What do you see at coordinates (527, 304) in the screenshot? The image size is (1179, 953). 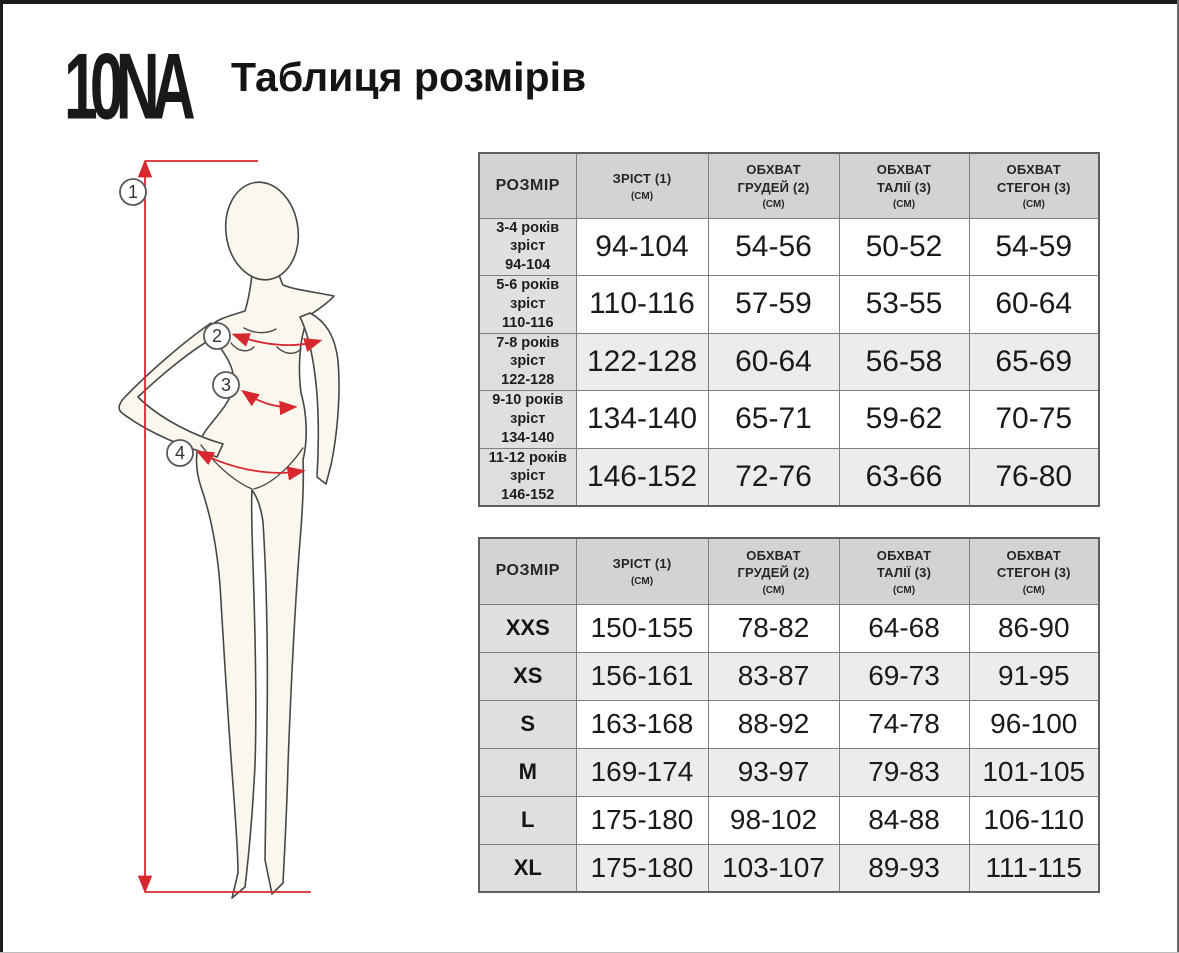 I see `size-cell: 5-6 років зріст 110-116` at bounding box center [527, 304].